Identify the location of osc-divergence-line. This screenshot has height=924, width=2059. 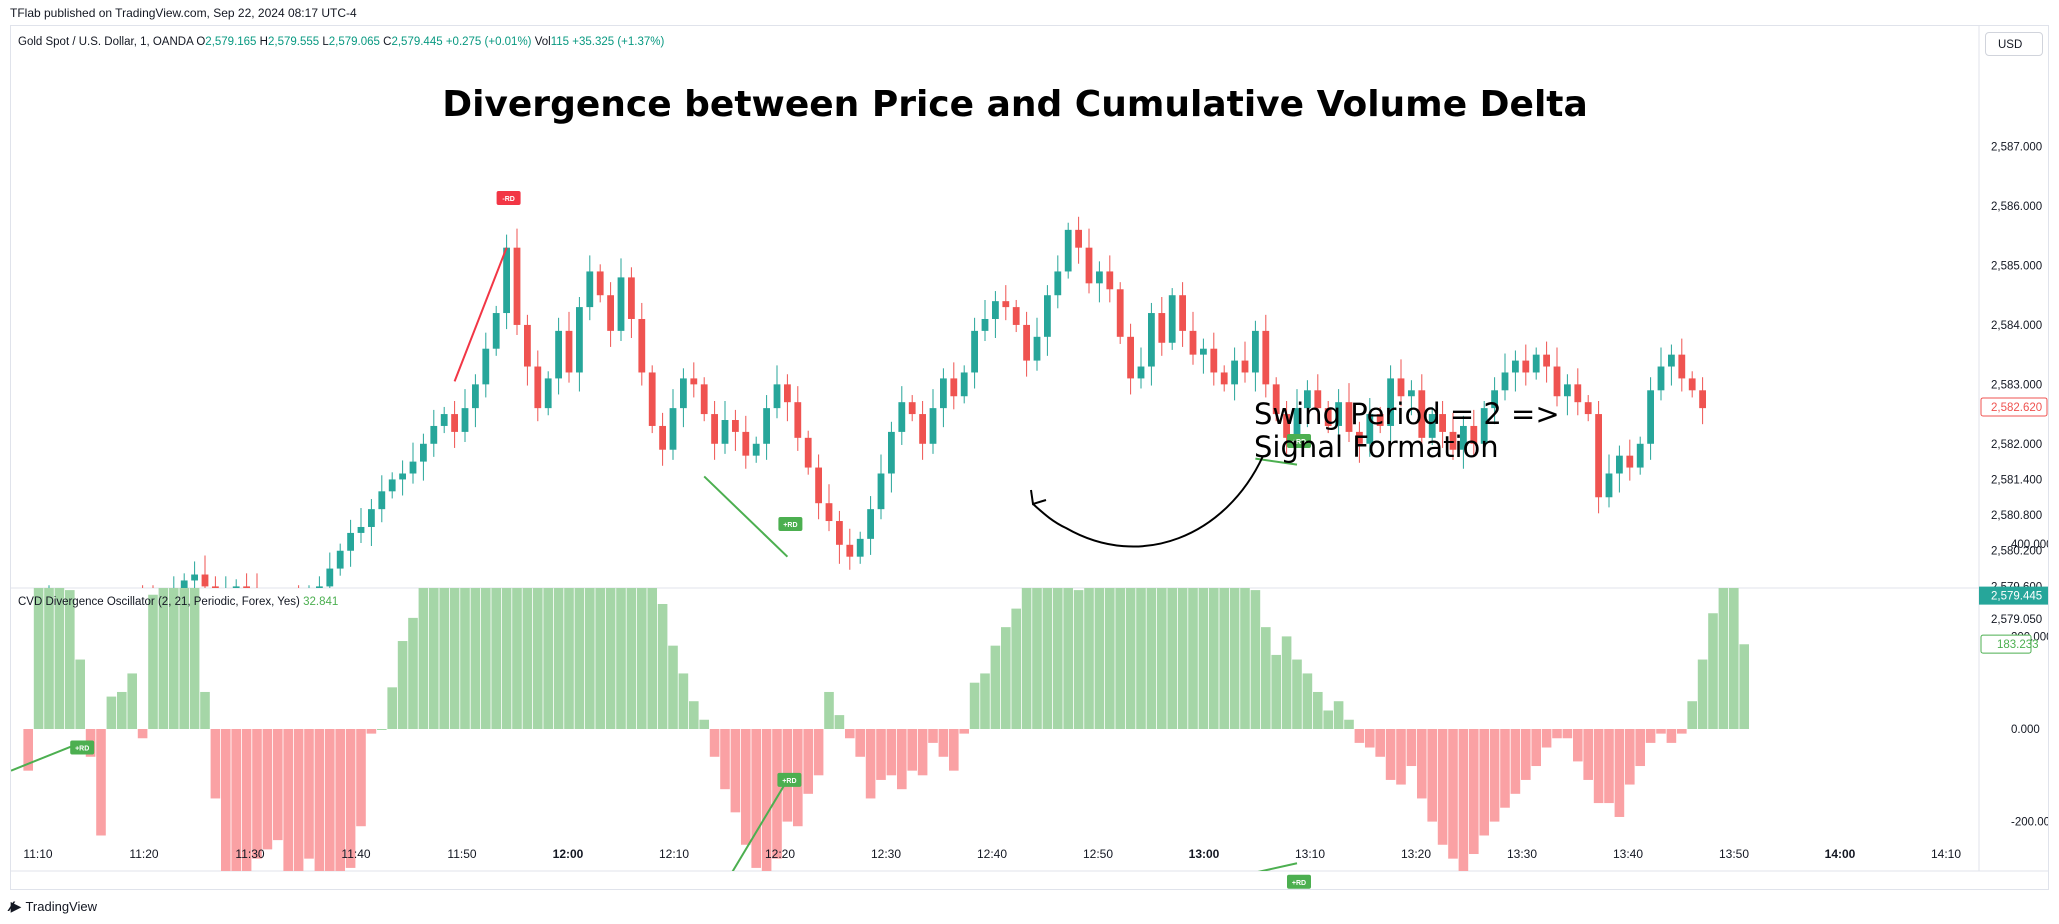
(46, 756).